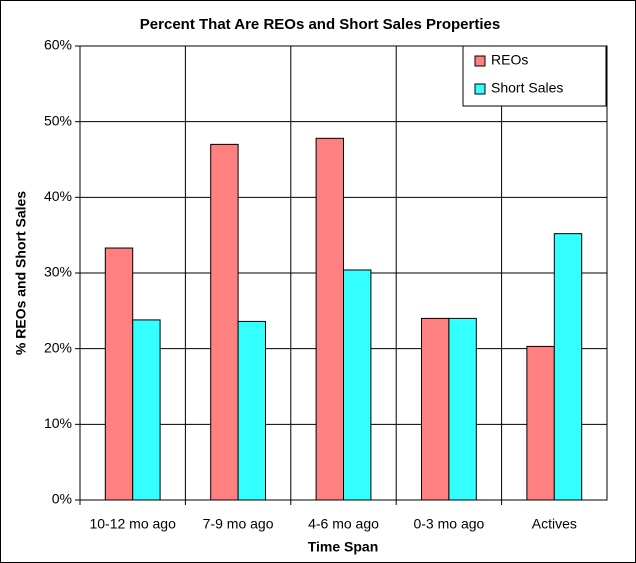 The width and height of the screenshot is (636, 563). Describe the element at coordinates (58, 272) in the screenshot. I see `y-tick-label: 30%` at that location.